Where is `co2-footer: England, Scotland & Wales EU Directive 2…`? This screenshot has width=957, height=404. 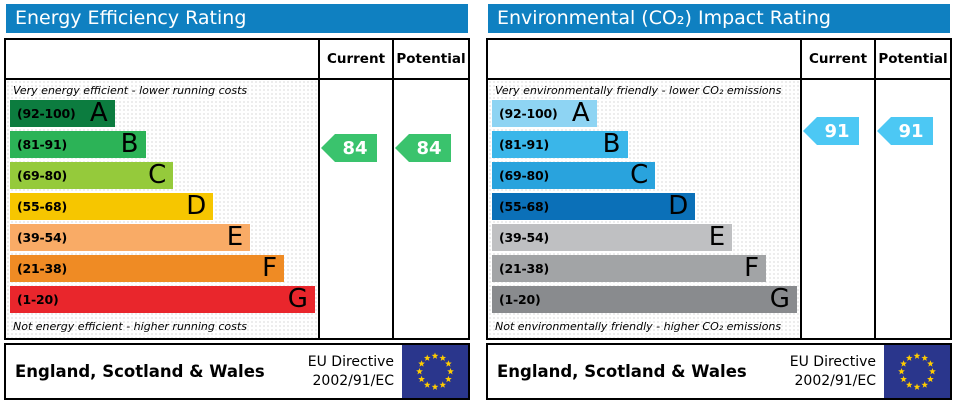
co2-footer: England, Scotland & Wales EU Directive 2… is located at coordinates (719, 371).